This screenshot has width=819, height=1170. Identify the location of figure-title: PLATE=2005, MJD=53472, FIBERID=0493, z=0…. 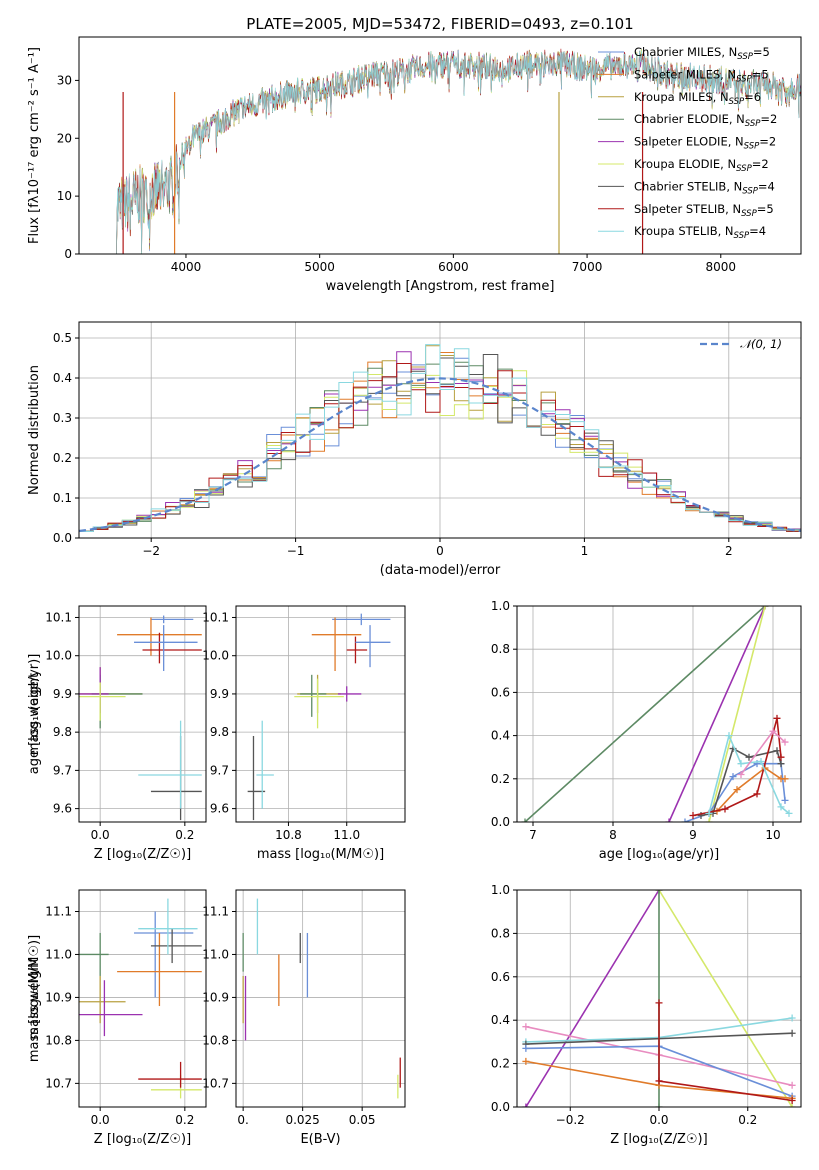
(439, 24).